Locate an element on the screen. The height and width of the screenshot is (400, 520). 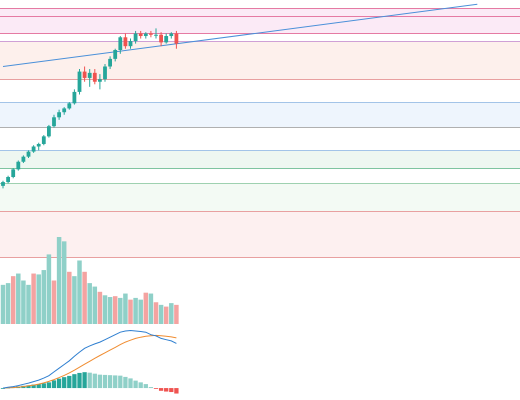
trendline is located at coordinates (240, 35).